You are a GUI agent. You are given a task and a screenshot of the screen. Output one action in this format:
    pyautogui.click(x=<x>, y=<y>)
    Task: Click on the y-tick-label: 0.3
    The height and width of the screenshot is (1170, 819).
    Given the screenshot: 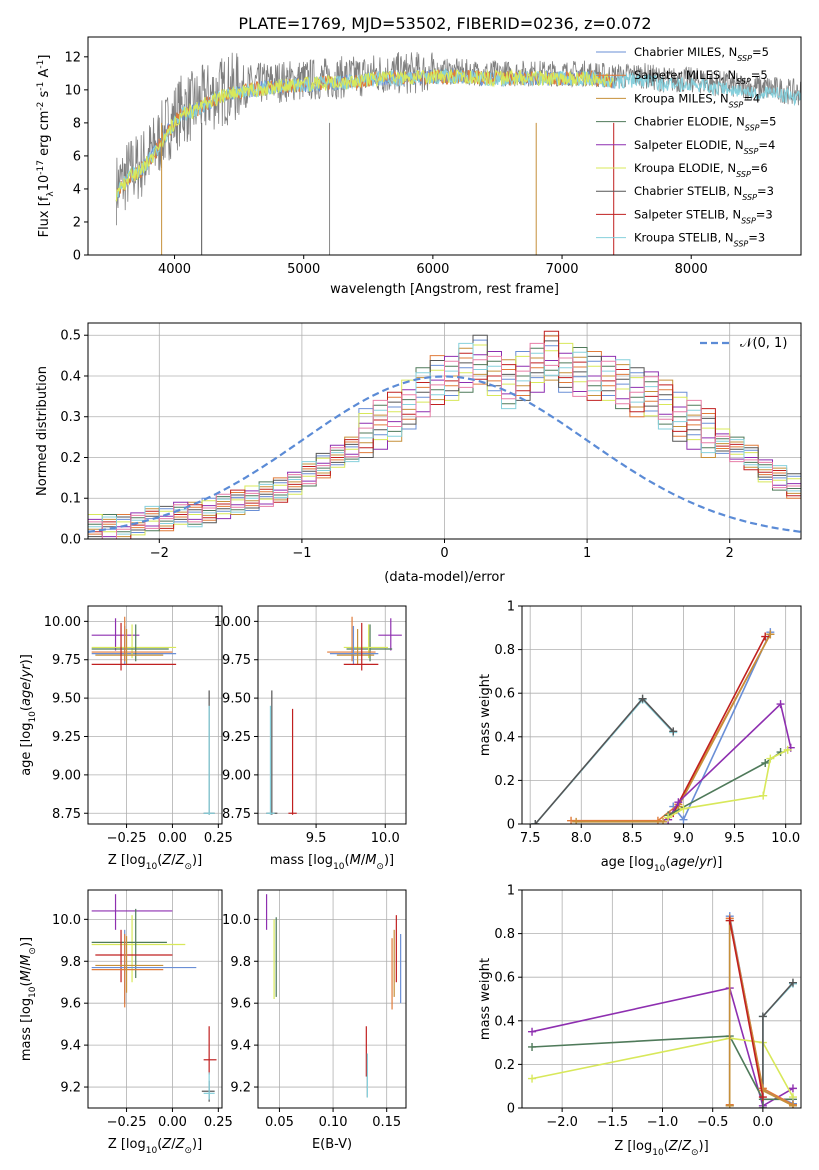 What is the action you would take?
    pyautogui.click(x=70, y=417)
    